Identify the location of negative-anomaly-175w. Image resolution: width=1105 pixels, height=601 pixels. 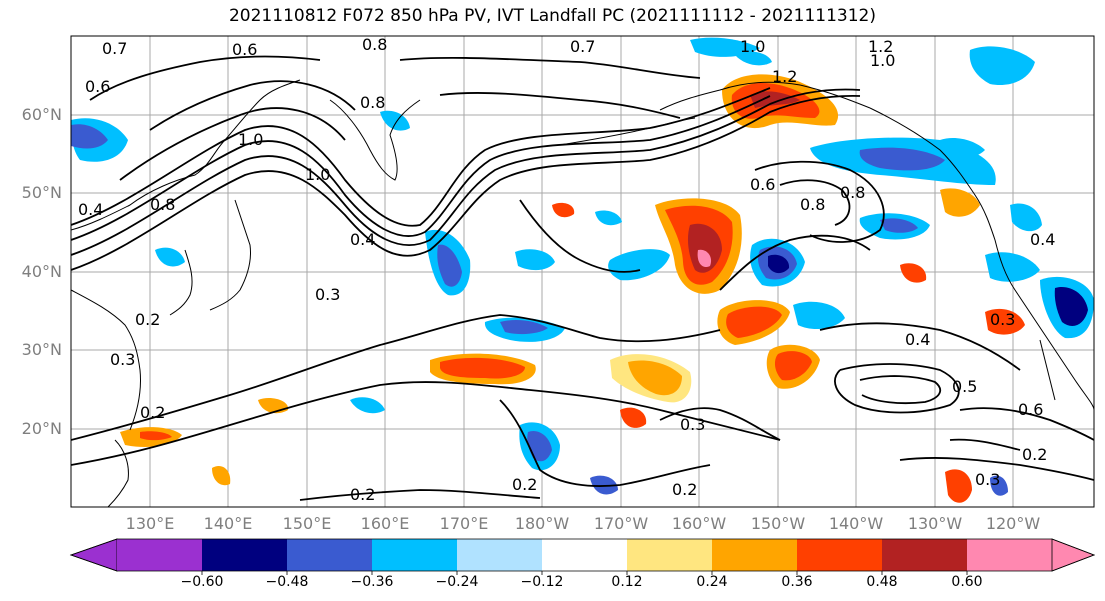
(535, 260).